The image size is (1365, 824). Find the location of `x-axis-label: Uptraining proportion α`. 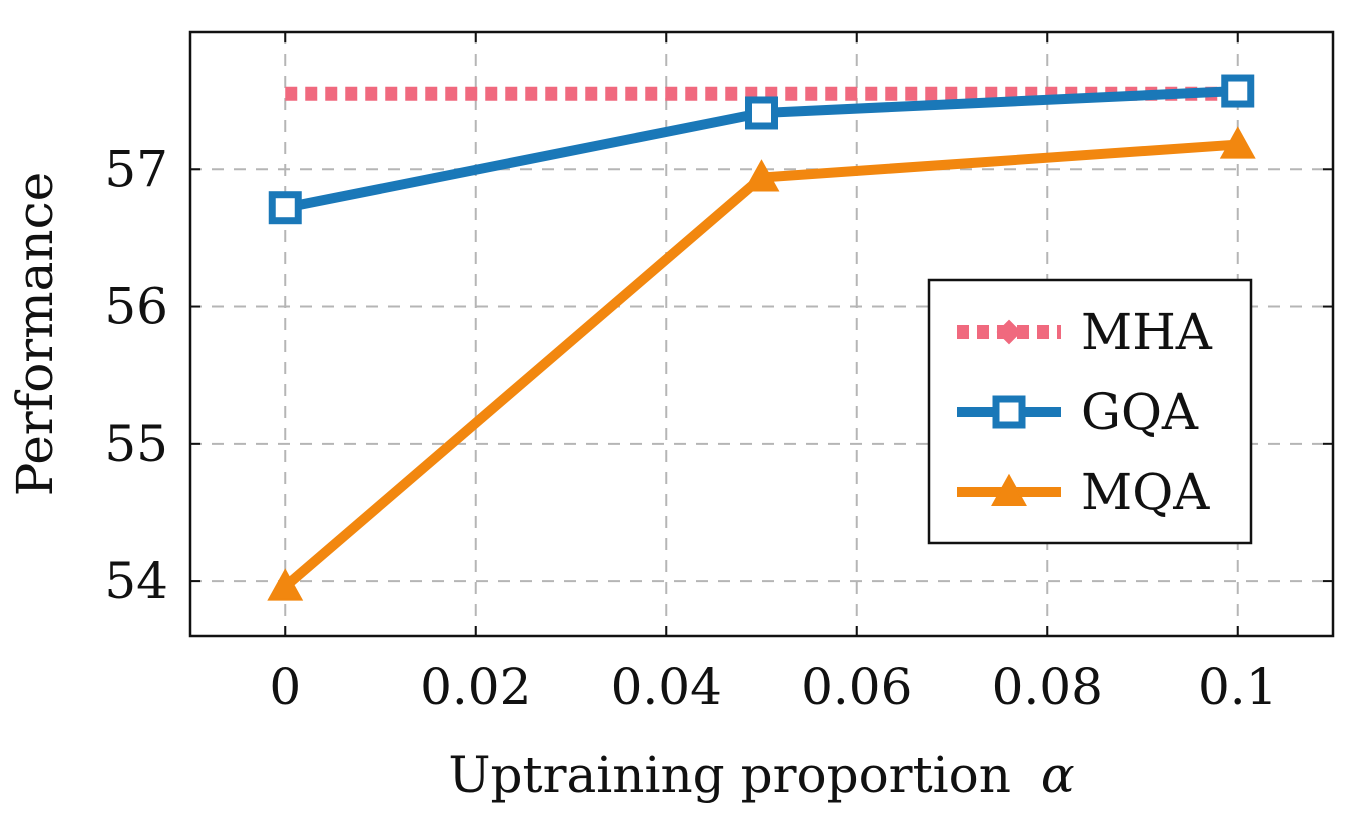

x-axis-label: Uptraining proportion α is located at coordinates (761, 775).